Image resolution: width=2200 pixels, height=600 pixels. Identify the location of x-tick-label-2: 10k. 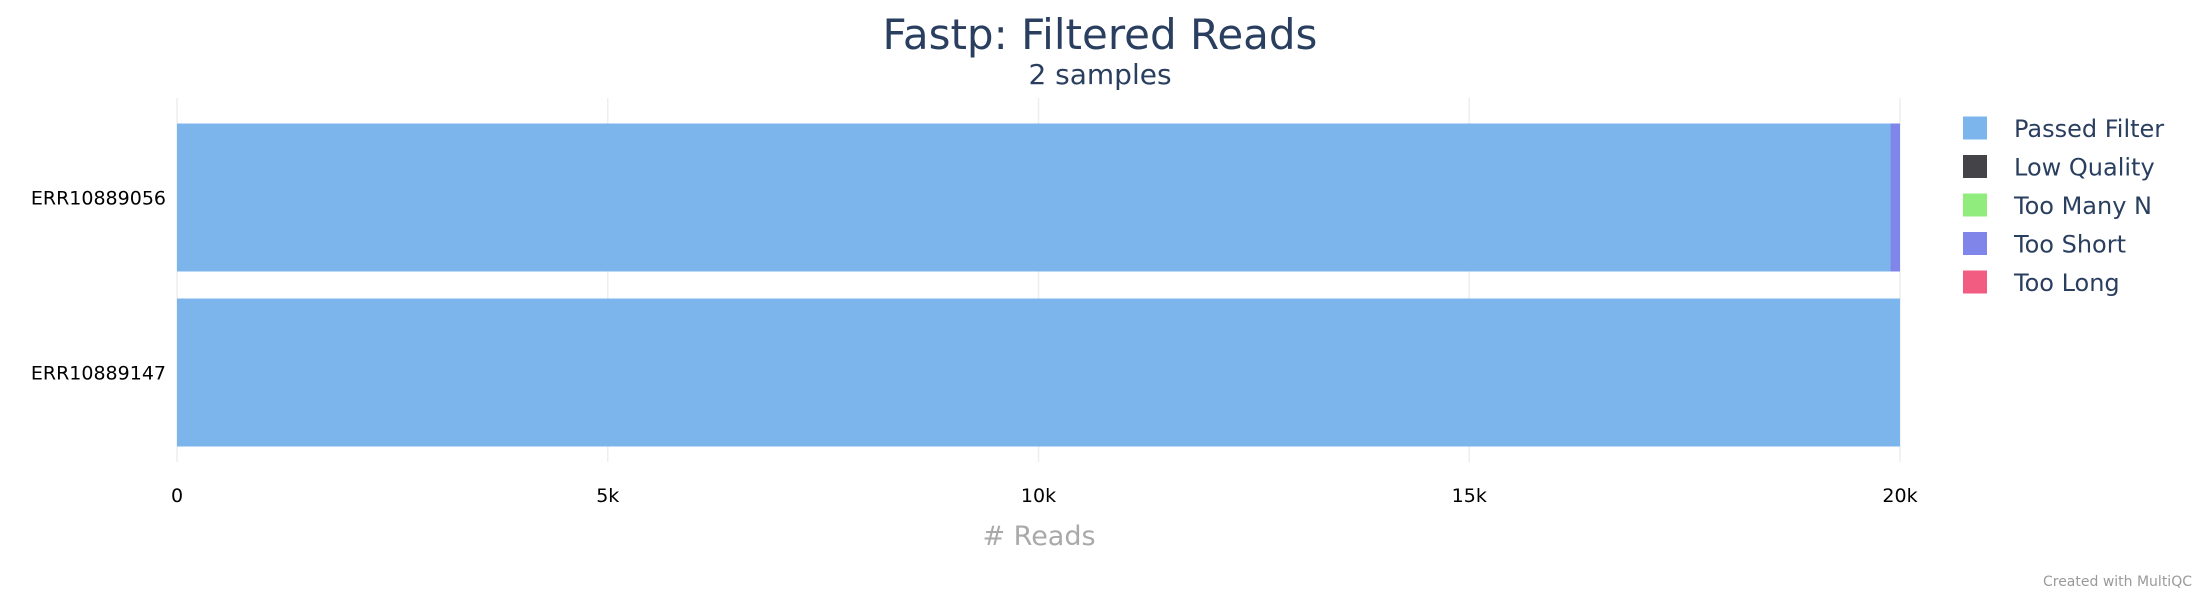
(1038, 496).